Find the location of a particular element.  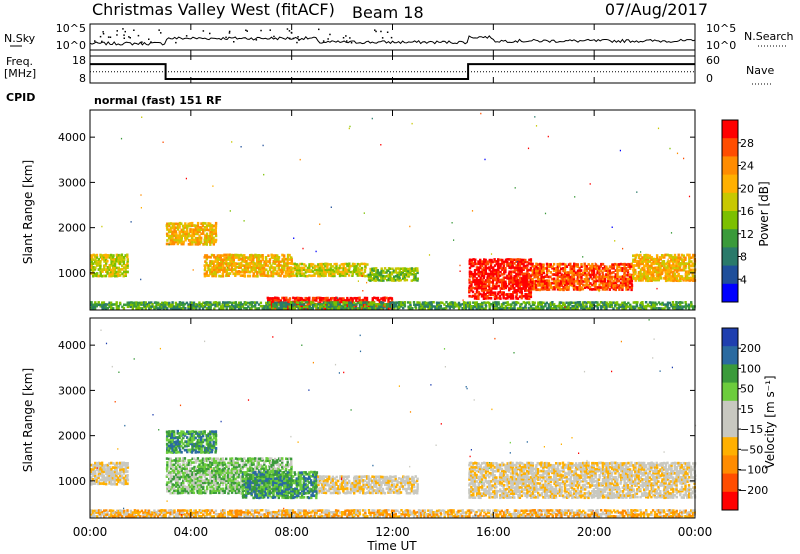

noise-spike-dot is located at coordinates (261, 30).